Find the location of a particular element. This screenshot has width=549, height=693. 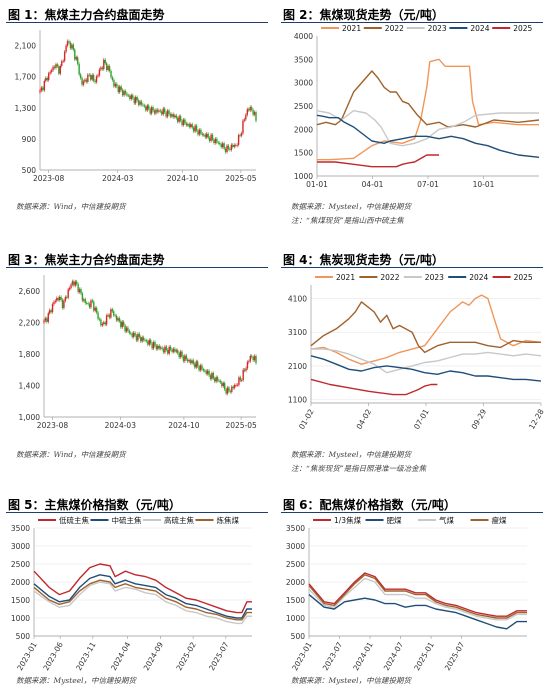

x-tick-label: 10-01 is located at coordinates (484, 184).